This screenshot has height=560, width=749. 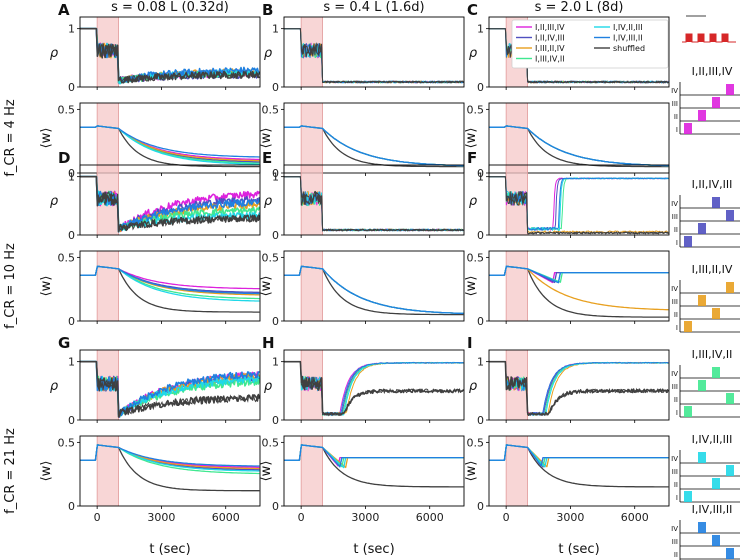 I want to click on panel-letter-F: F, so click(x=472, y=158).